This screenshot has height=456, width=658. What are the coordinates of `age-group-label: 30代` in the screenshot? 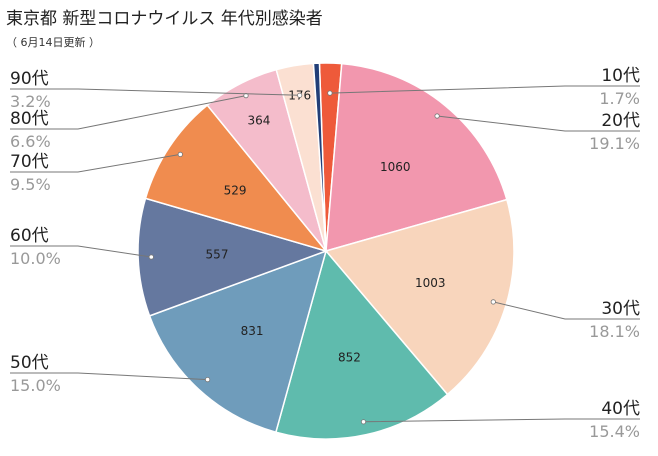 It's located at (620, 309).